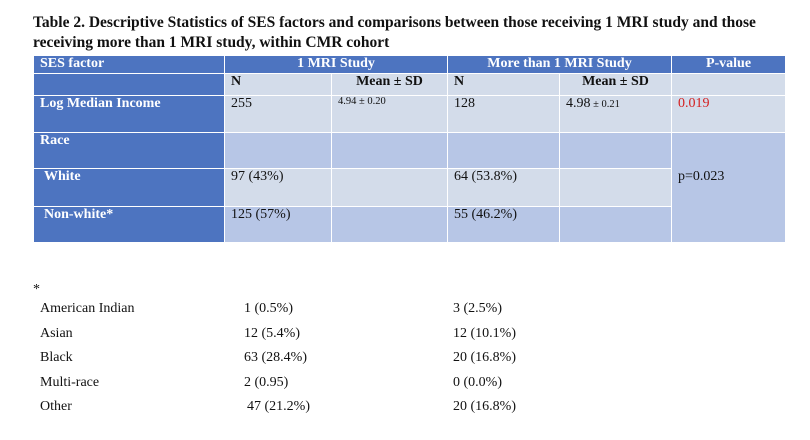 The image size is (810, 440). I want to click on row-label: Non-white*, so click(129, 224).